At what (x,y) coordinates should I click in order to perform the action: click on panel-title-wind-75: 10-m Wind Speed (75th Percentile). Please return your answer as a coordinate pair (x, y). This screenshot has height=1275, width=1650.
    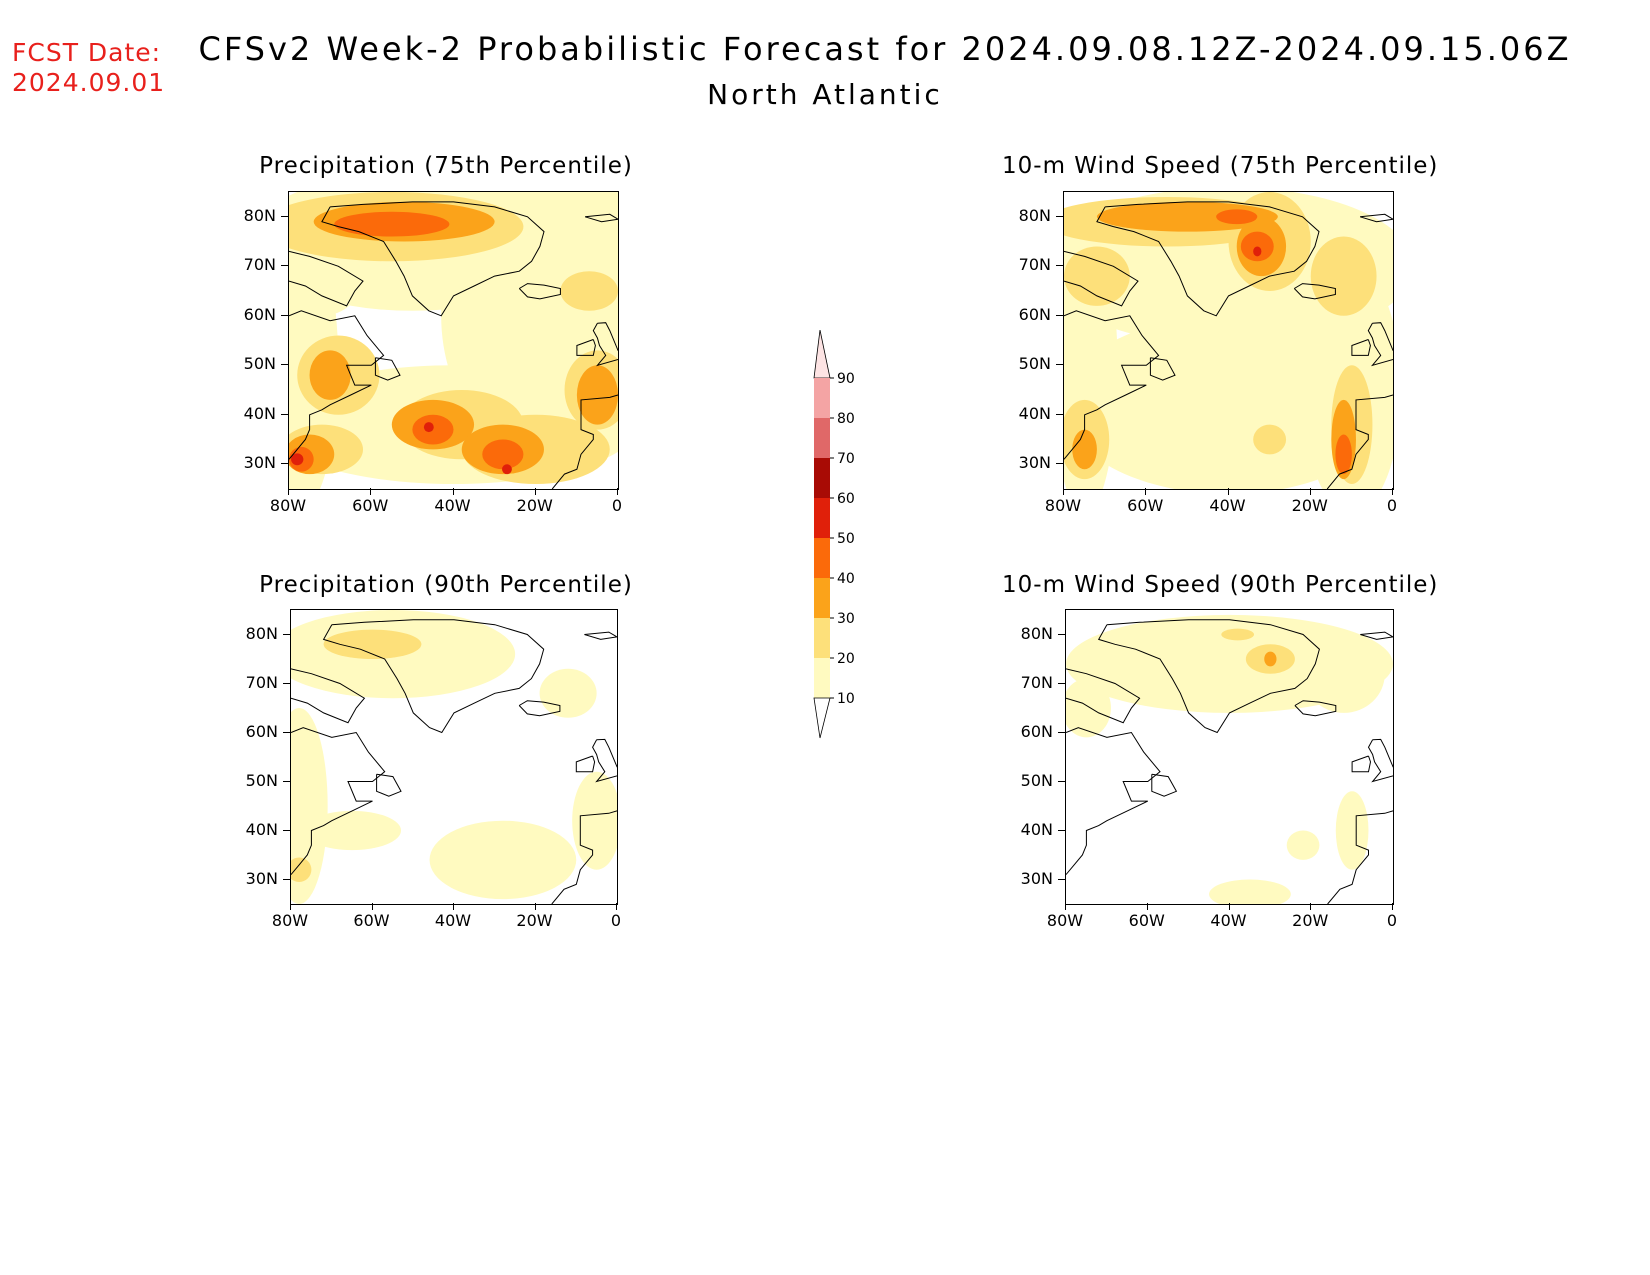
    Looking at the image, I should click on (1220, 166).